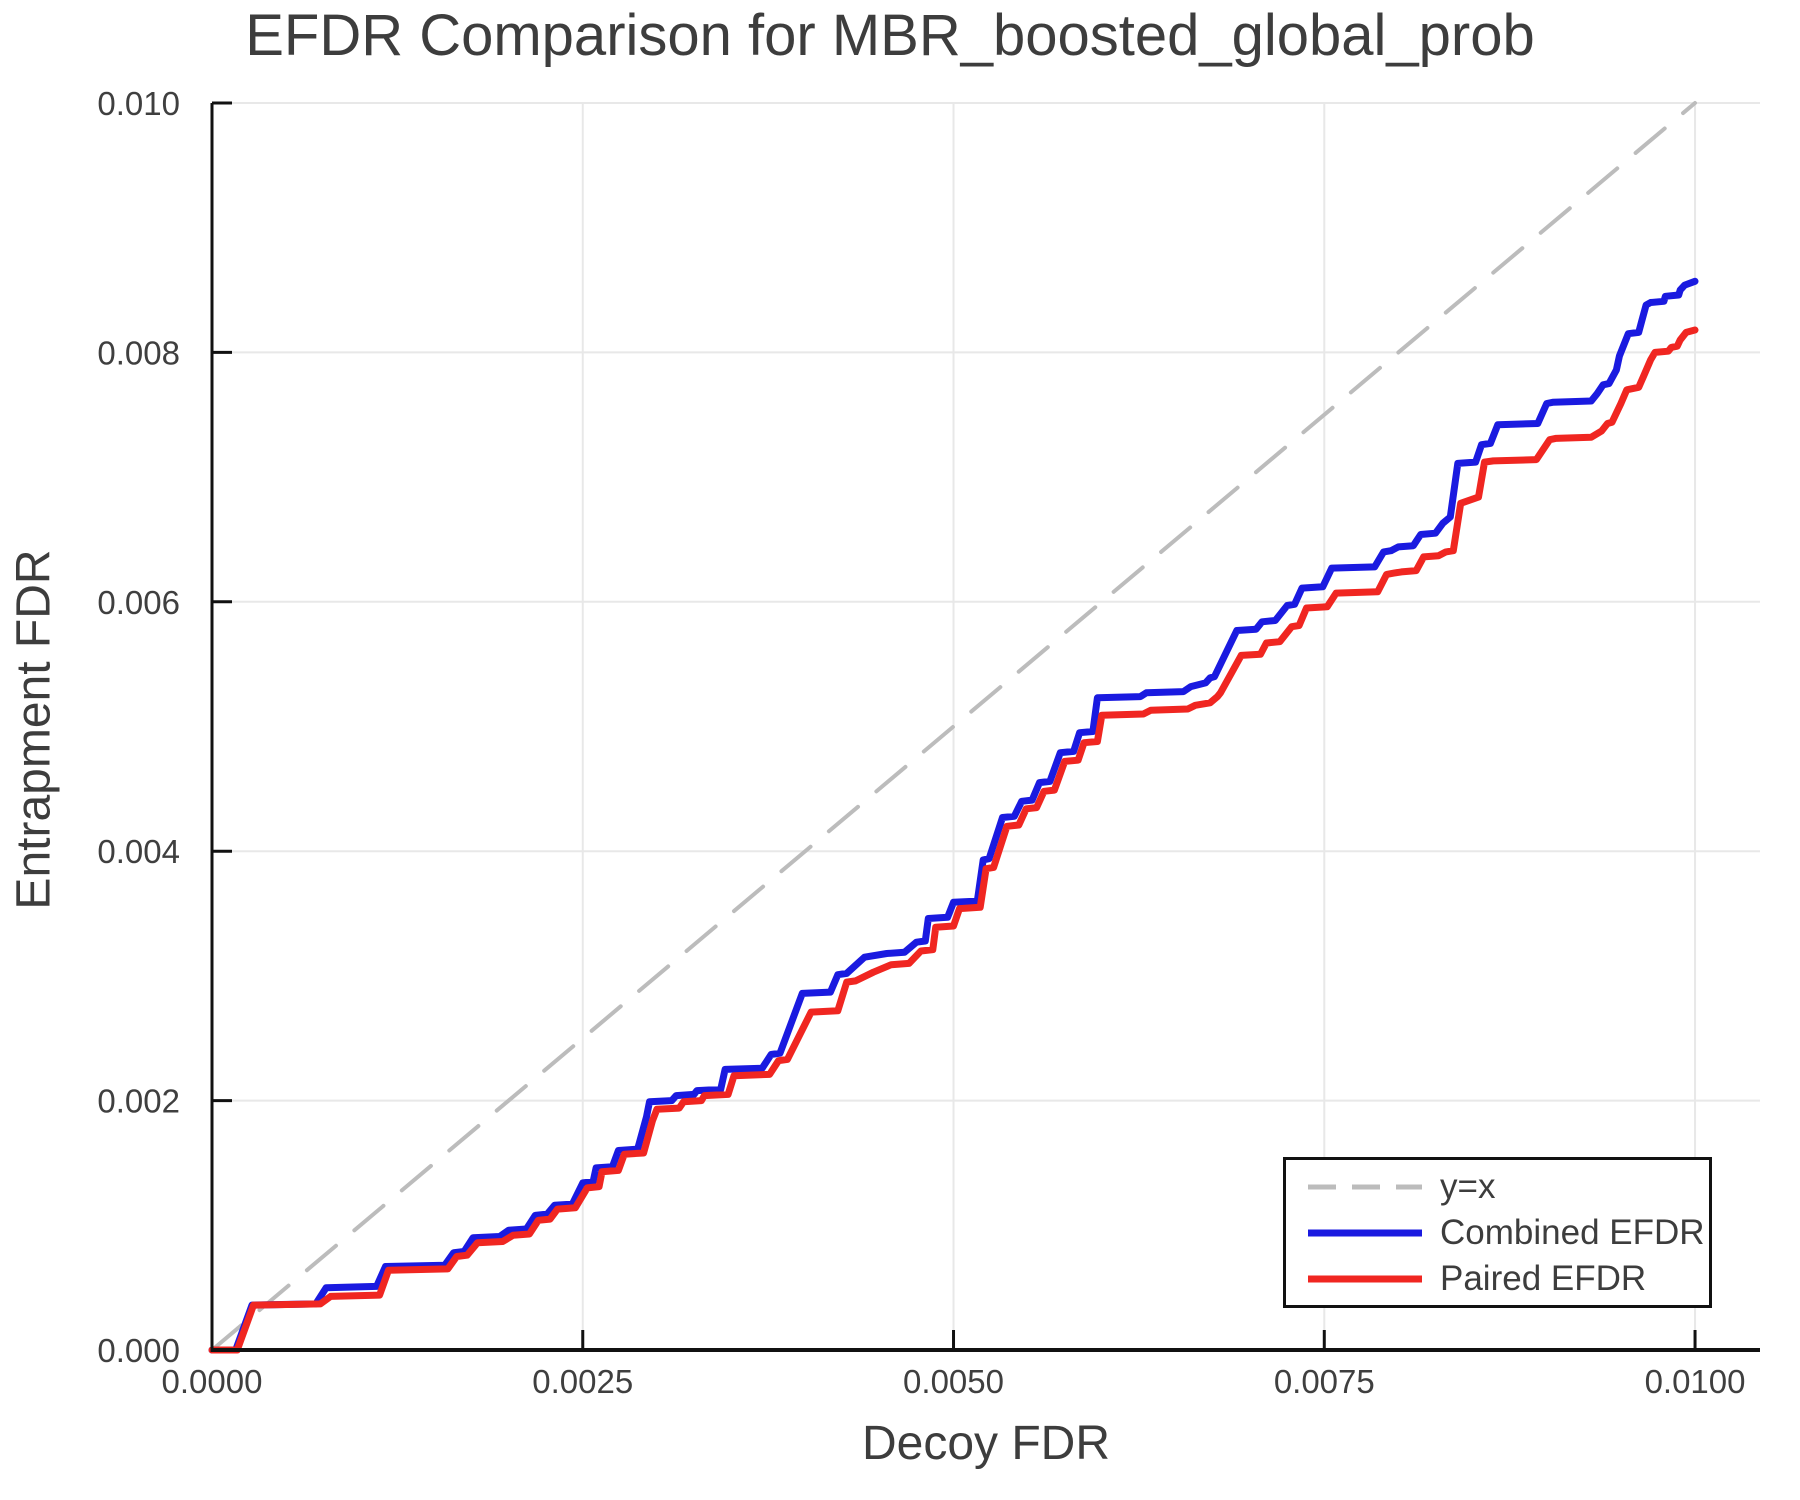 Image resolution: width=1800 pixels, height=1500 pixels. I want to click on legend-item-paired: Paired EFDR, so click(1507, 1279).